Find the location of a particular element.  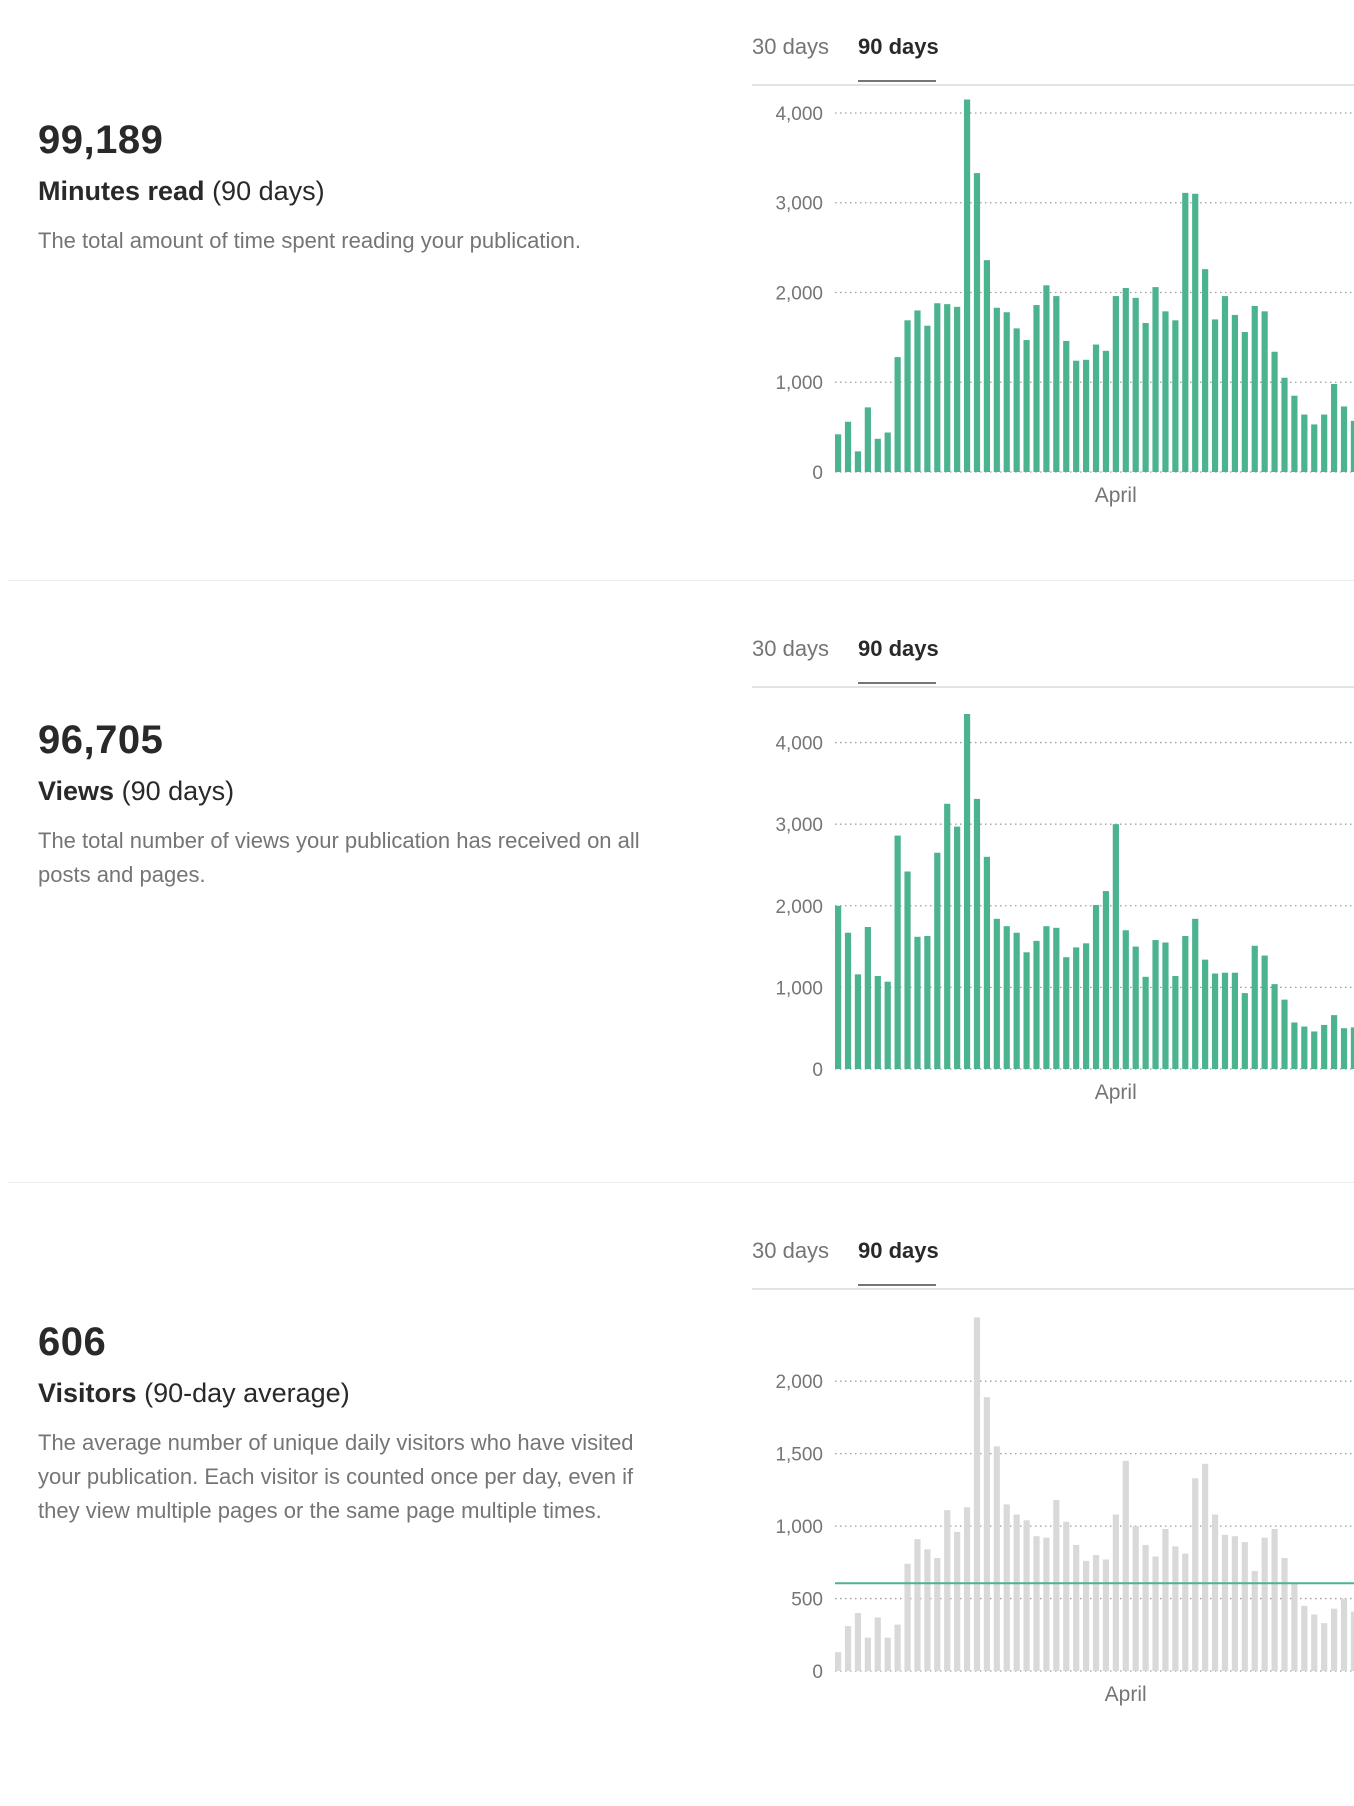

tab-90-days: 90 days is located at coordinates (898, 1250).